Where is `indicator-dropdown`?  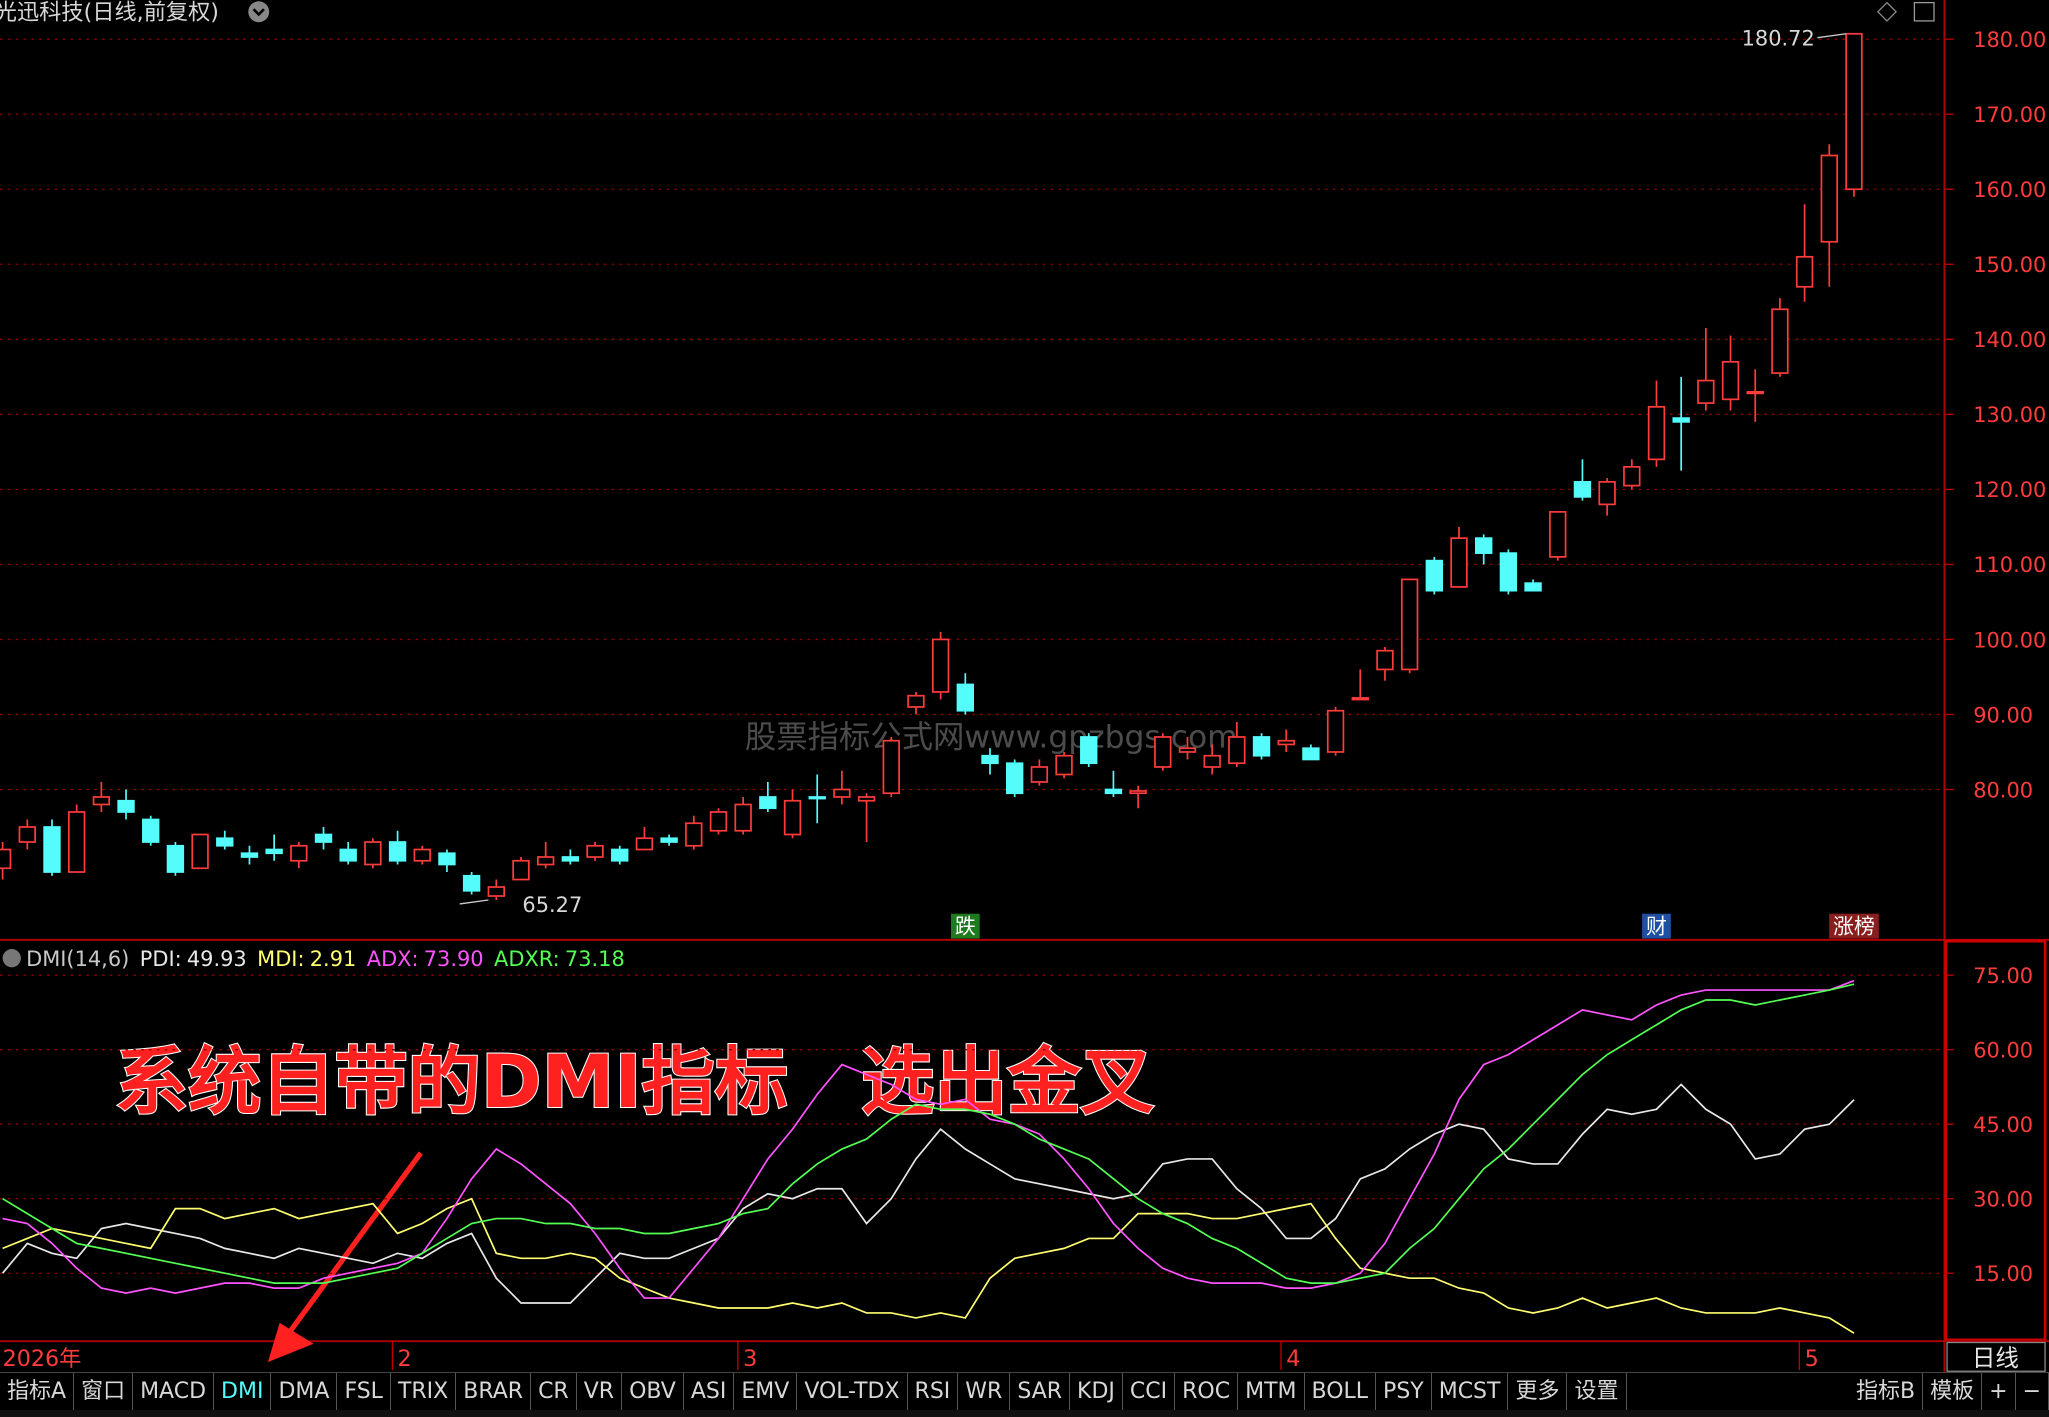 indicator-dropdown is located at coordinates (11, 958).